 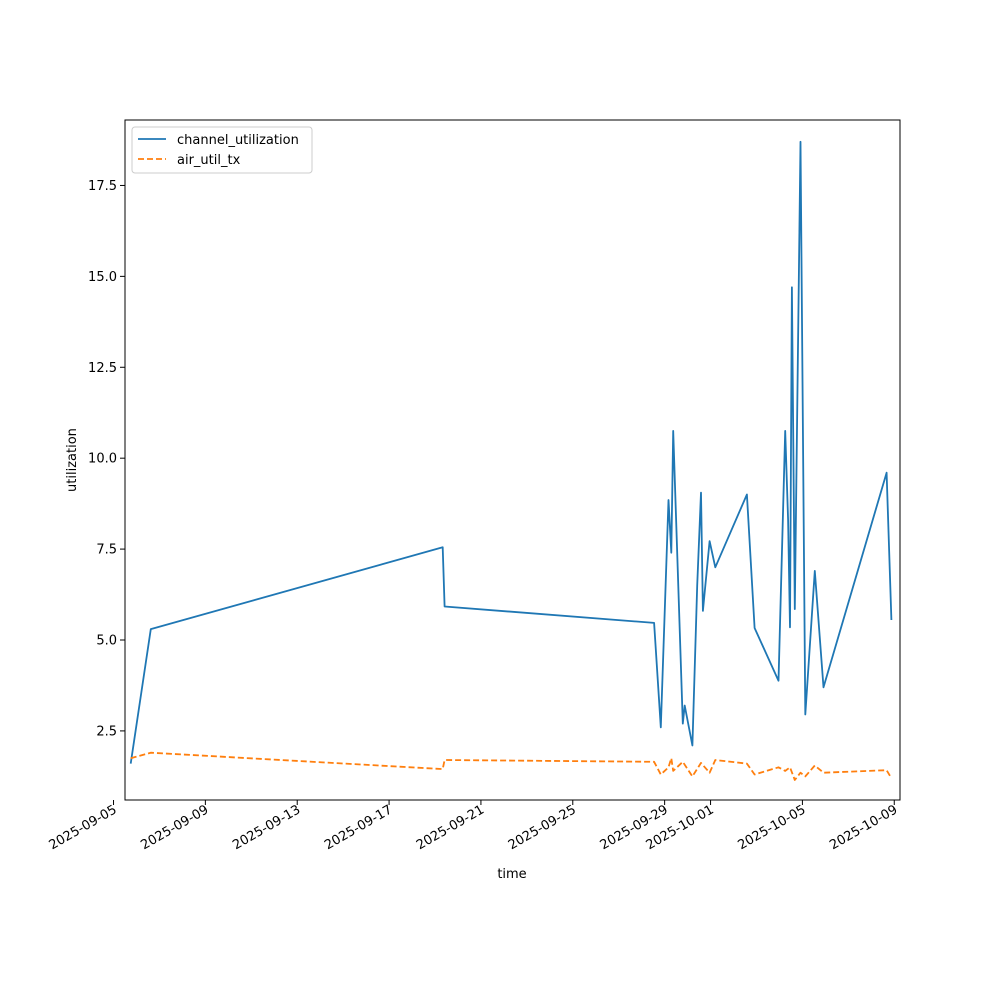 I want to click on y-tick-label: 7.5, so click(x=106, y=550).